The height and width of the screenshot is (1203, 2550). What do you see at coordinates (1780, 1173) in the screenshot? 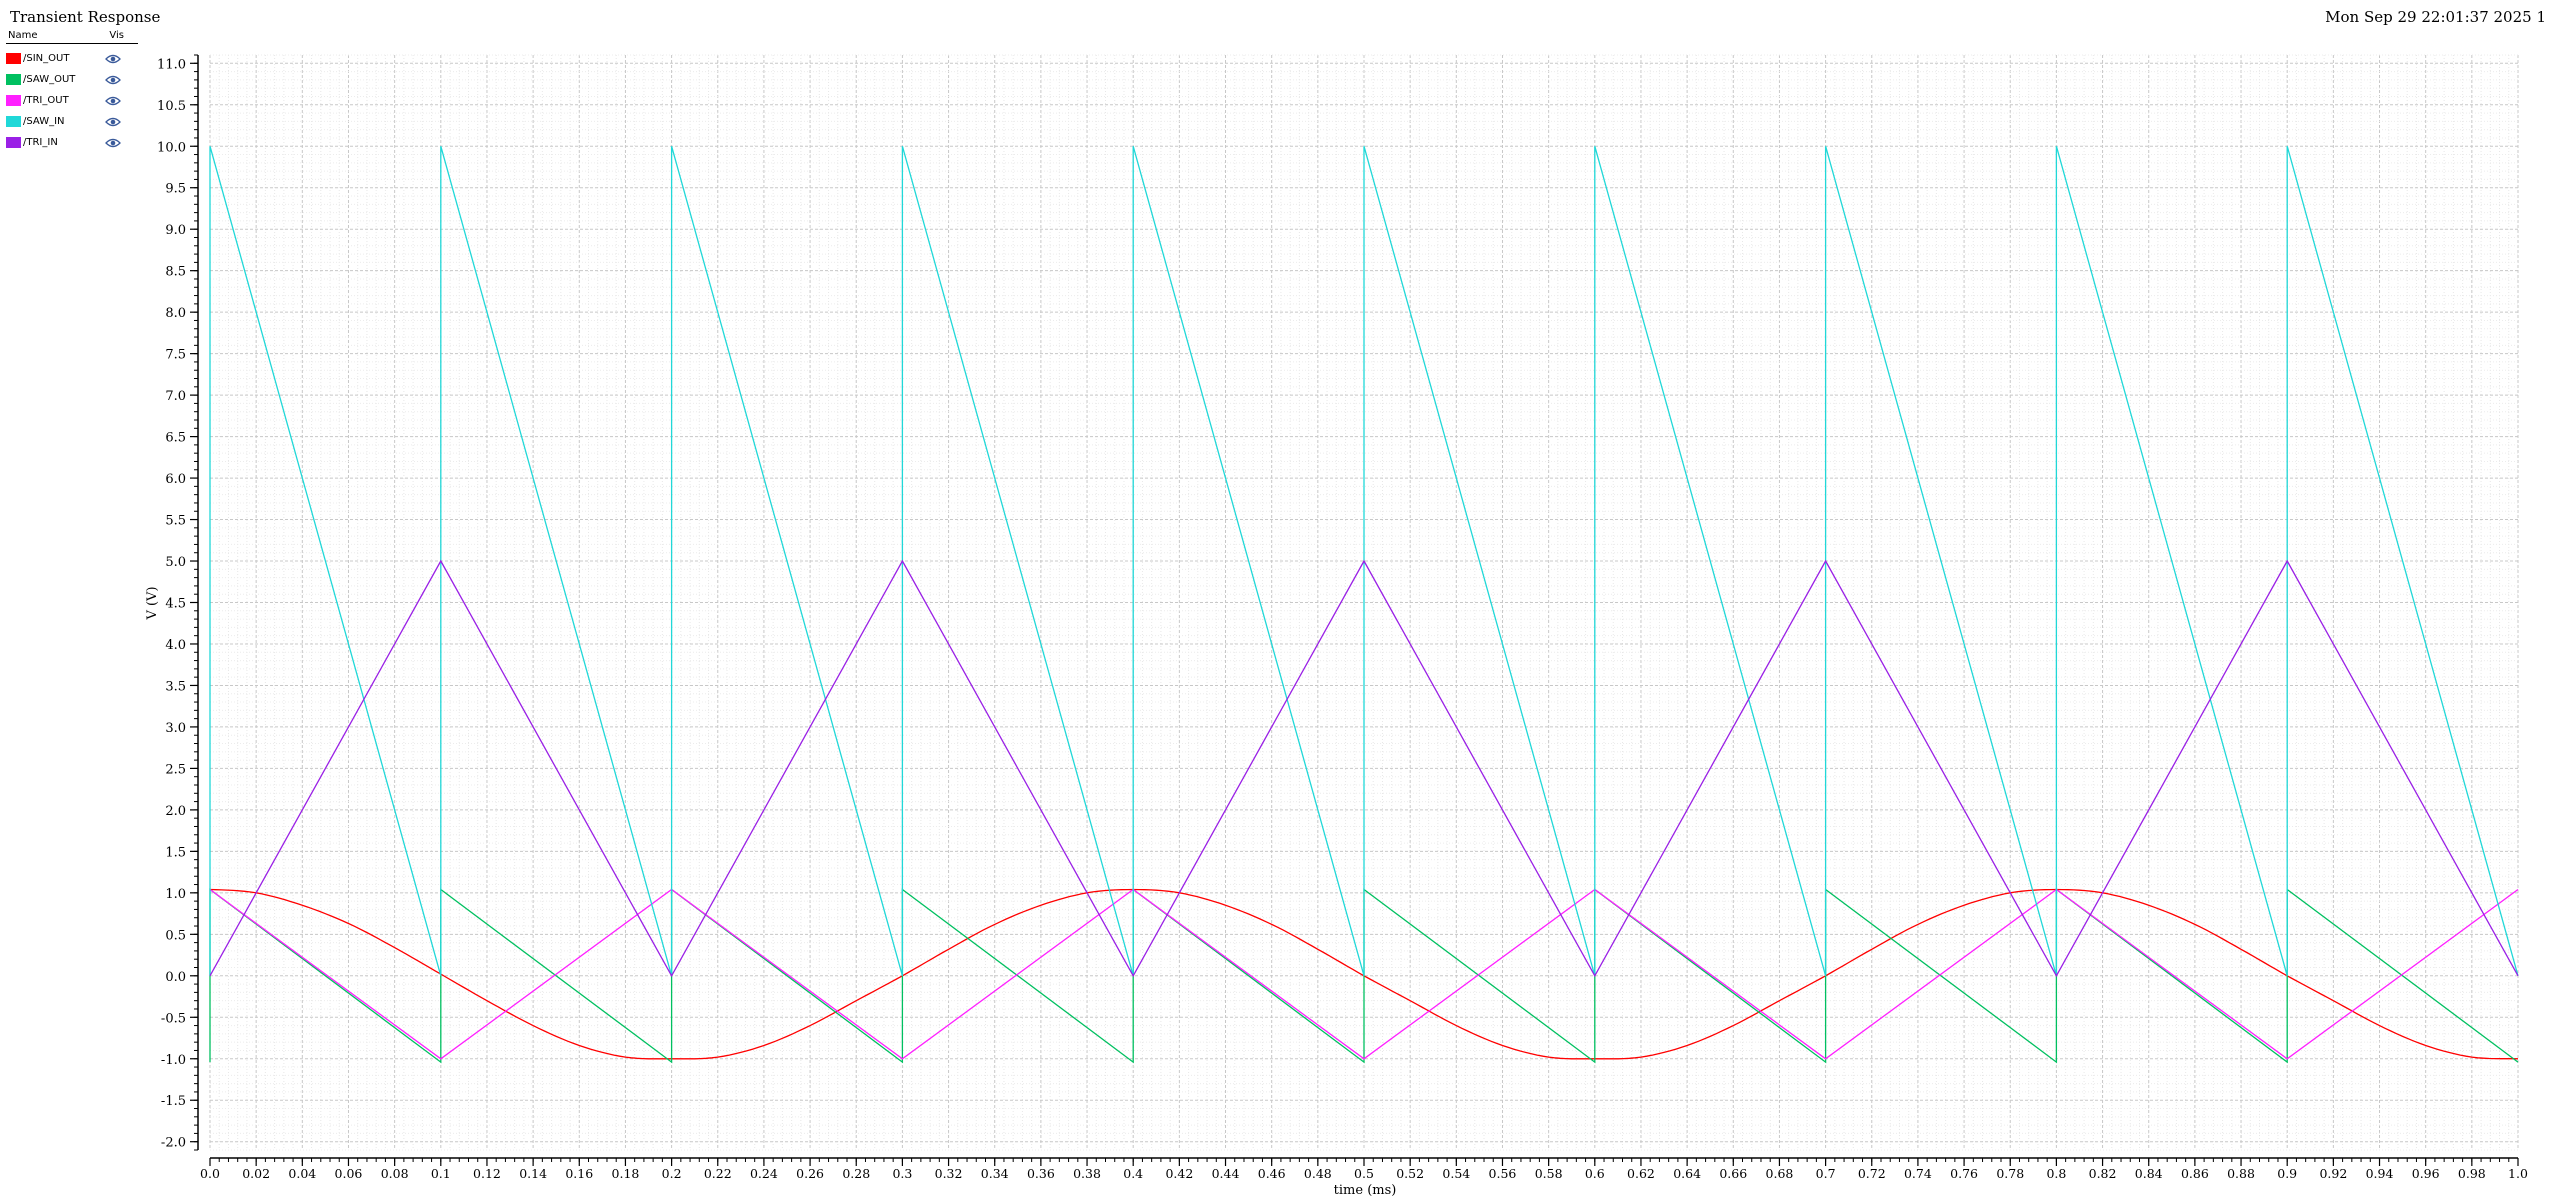
I see `x-tick-label: 0.68` at bounding box center [1780, 1173].